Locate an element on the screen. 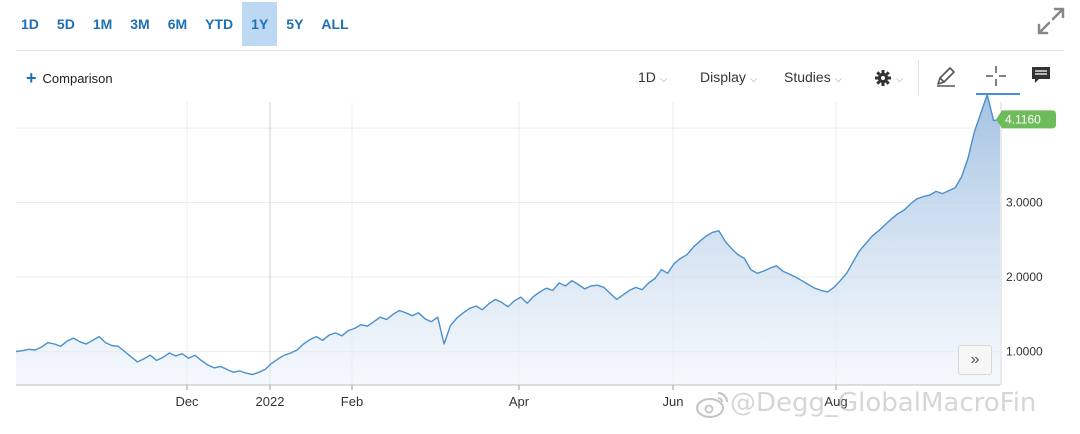 Image resolution: width=1080 pixels, height=434 pixels. interval-dropdown: 1D ⌵ is located at coordinates (653, 77).